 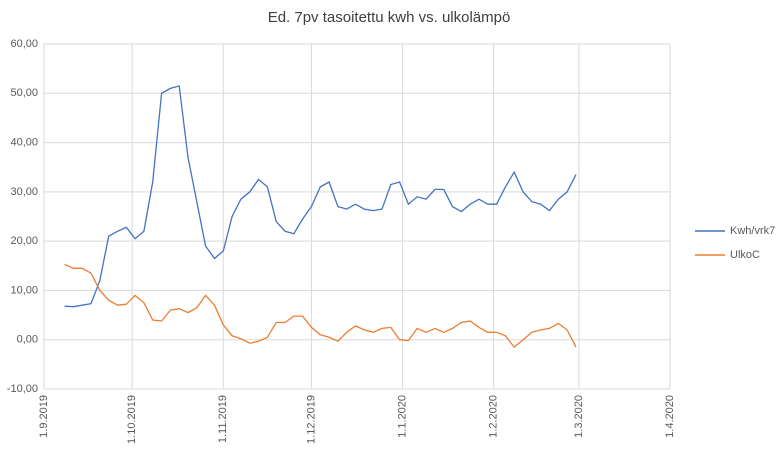 What do you see at coordinates (670, 416) in the screenshot?
I see `x-tick-label: 1.4.2020` at bounding box center [670, 416].